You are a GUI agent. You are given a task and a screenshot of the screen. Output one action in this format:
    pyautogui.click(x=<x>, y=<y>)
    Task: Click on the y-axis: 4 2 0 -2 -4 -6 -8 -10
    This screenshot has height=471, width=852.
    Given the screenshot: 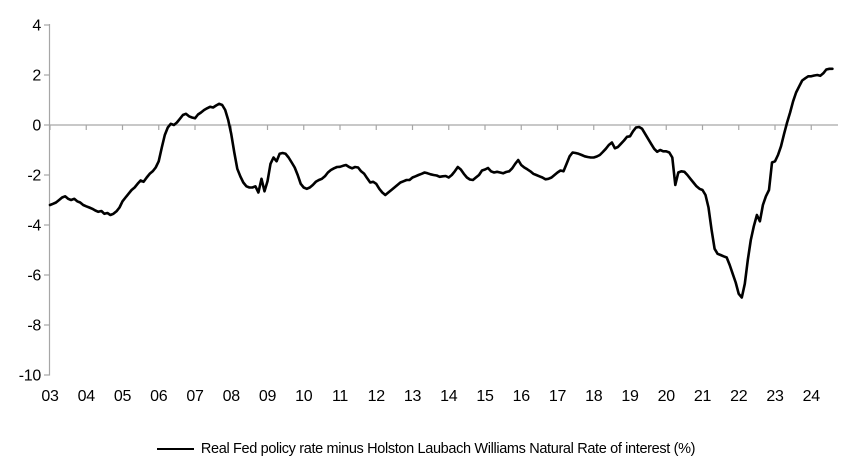 What is the action you would take?
    pyautogui.click(x=35, y=201)
    